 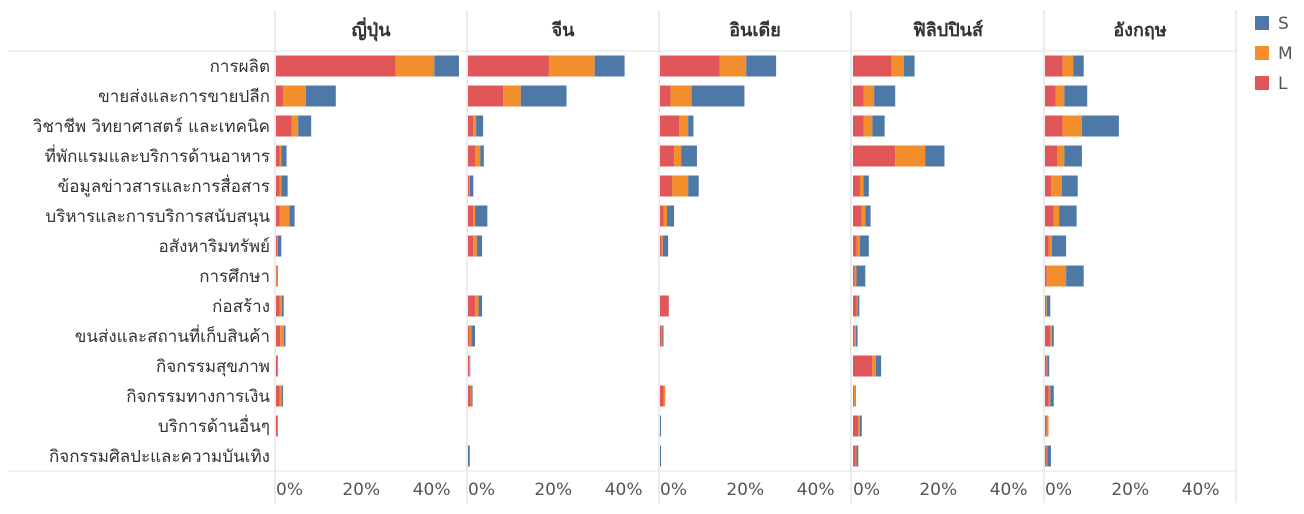 I want to click on category-label: ก่อสร้าง, so click(x=241, y=307).